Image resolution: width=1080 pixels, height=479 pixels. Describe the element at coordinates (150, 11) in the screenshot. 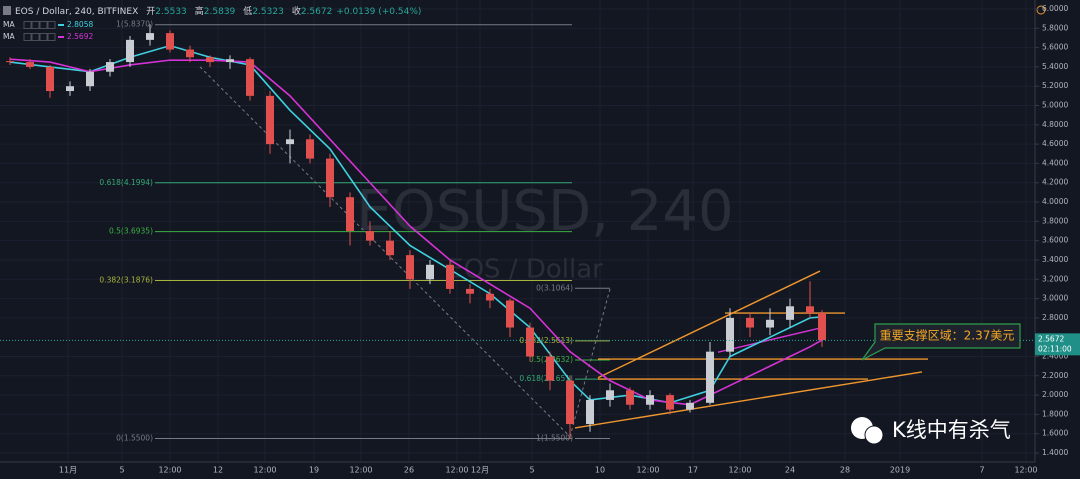

I see `ohlc-key: 开` at that location.